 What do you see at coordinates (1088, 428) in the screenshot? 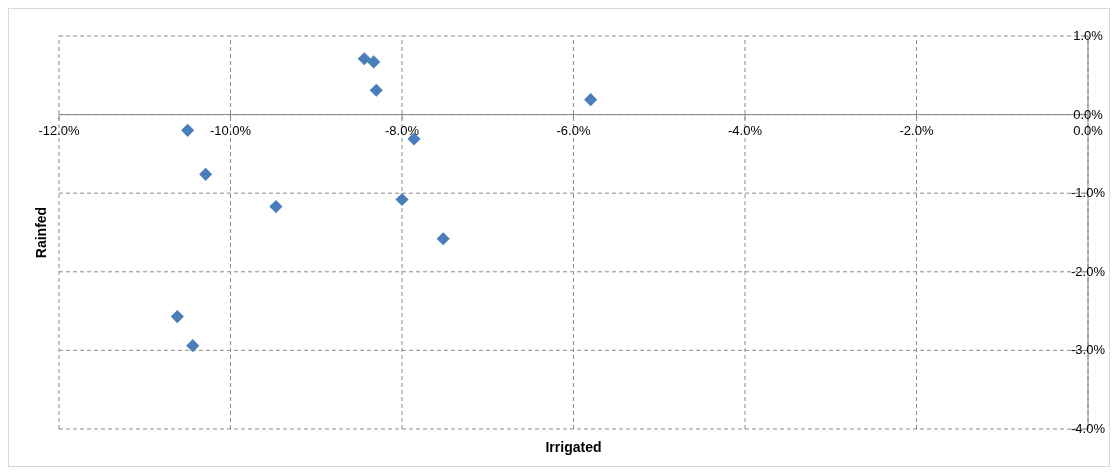
I see `y-tick-label: -4.0%` at bounding box center [1088, 428].